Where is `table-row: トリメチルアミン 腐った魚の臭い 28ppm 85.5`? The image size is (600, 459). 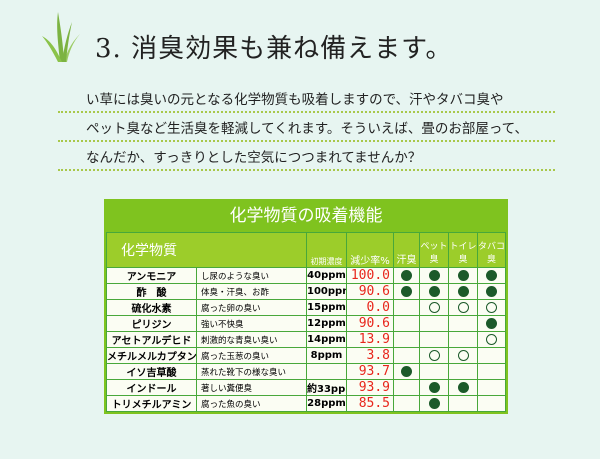
table-row: トリメチルアミン 腐った魚の臭い 28ppm 85.5 is located at coordinates (306, 403).